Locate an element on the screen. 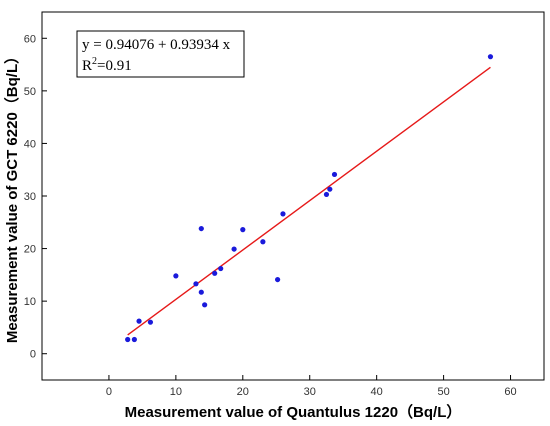 The width and height of the screenshot is (550, 426). x-tick-label-6: 60 is located at coordinates (510, 392).